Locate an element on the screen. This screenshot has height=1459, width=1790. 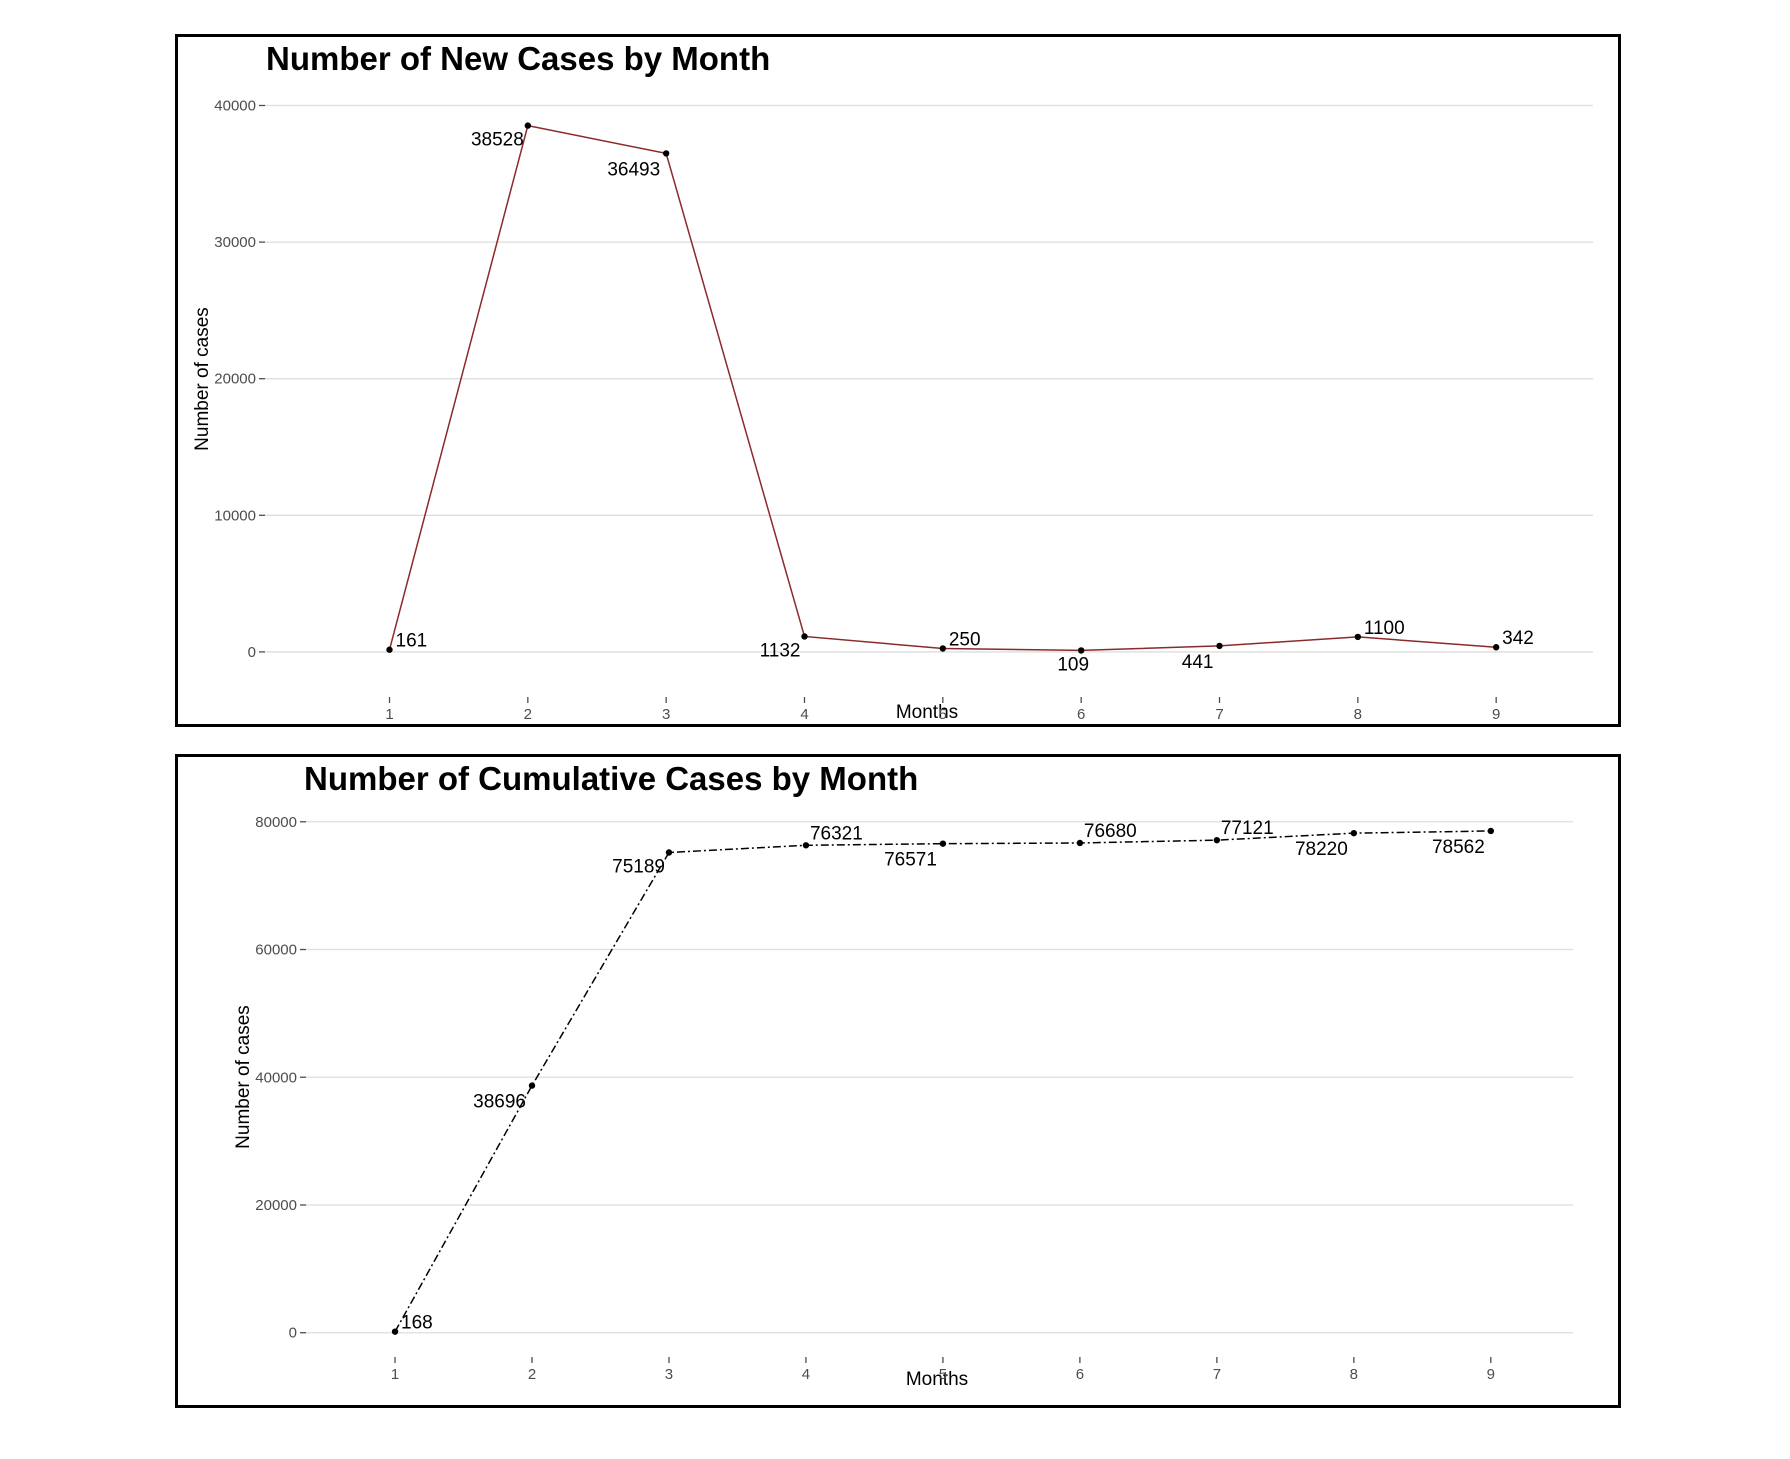
y-tick-label: 60000 is located at coordinates (276, 950).